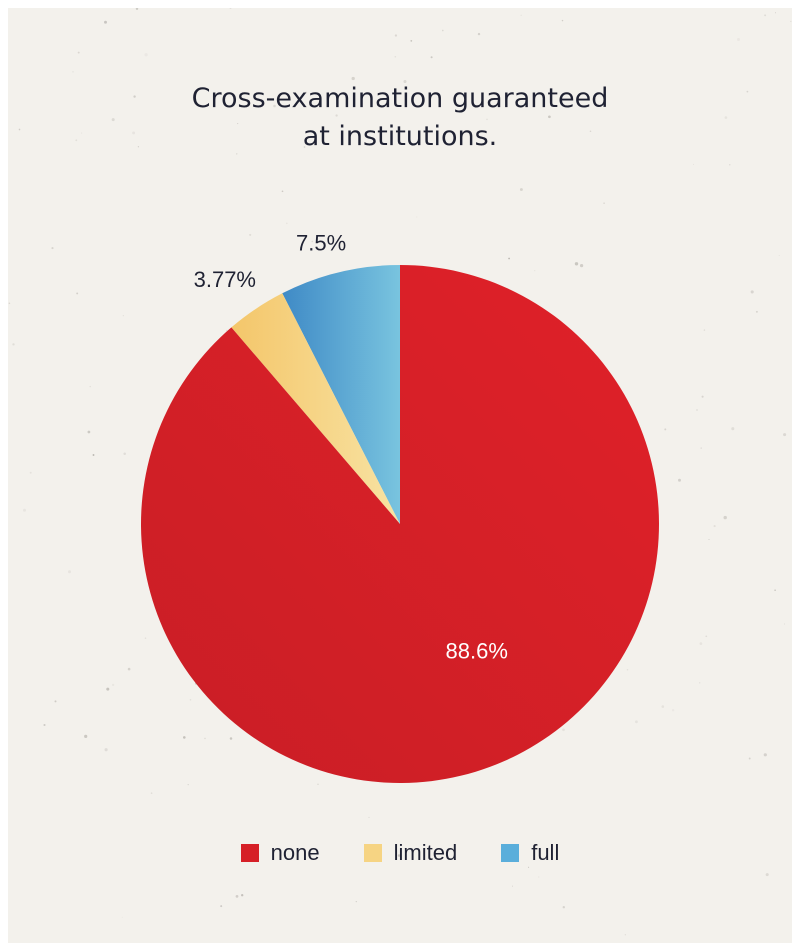 The image size is (800, 951). Describe the element at coordinates (410, 853) in the screenshot. I see `legend-item-limited: limited` at that location.